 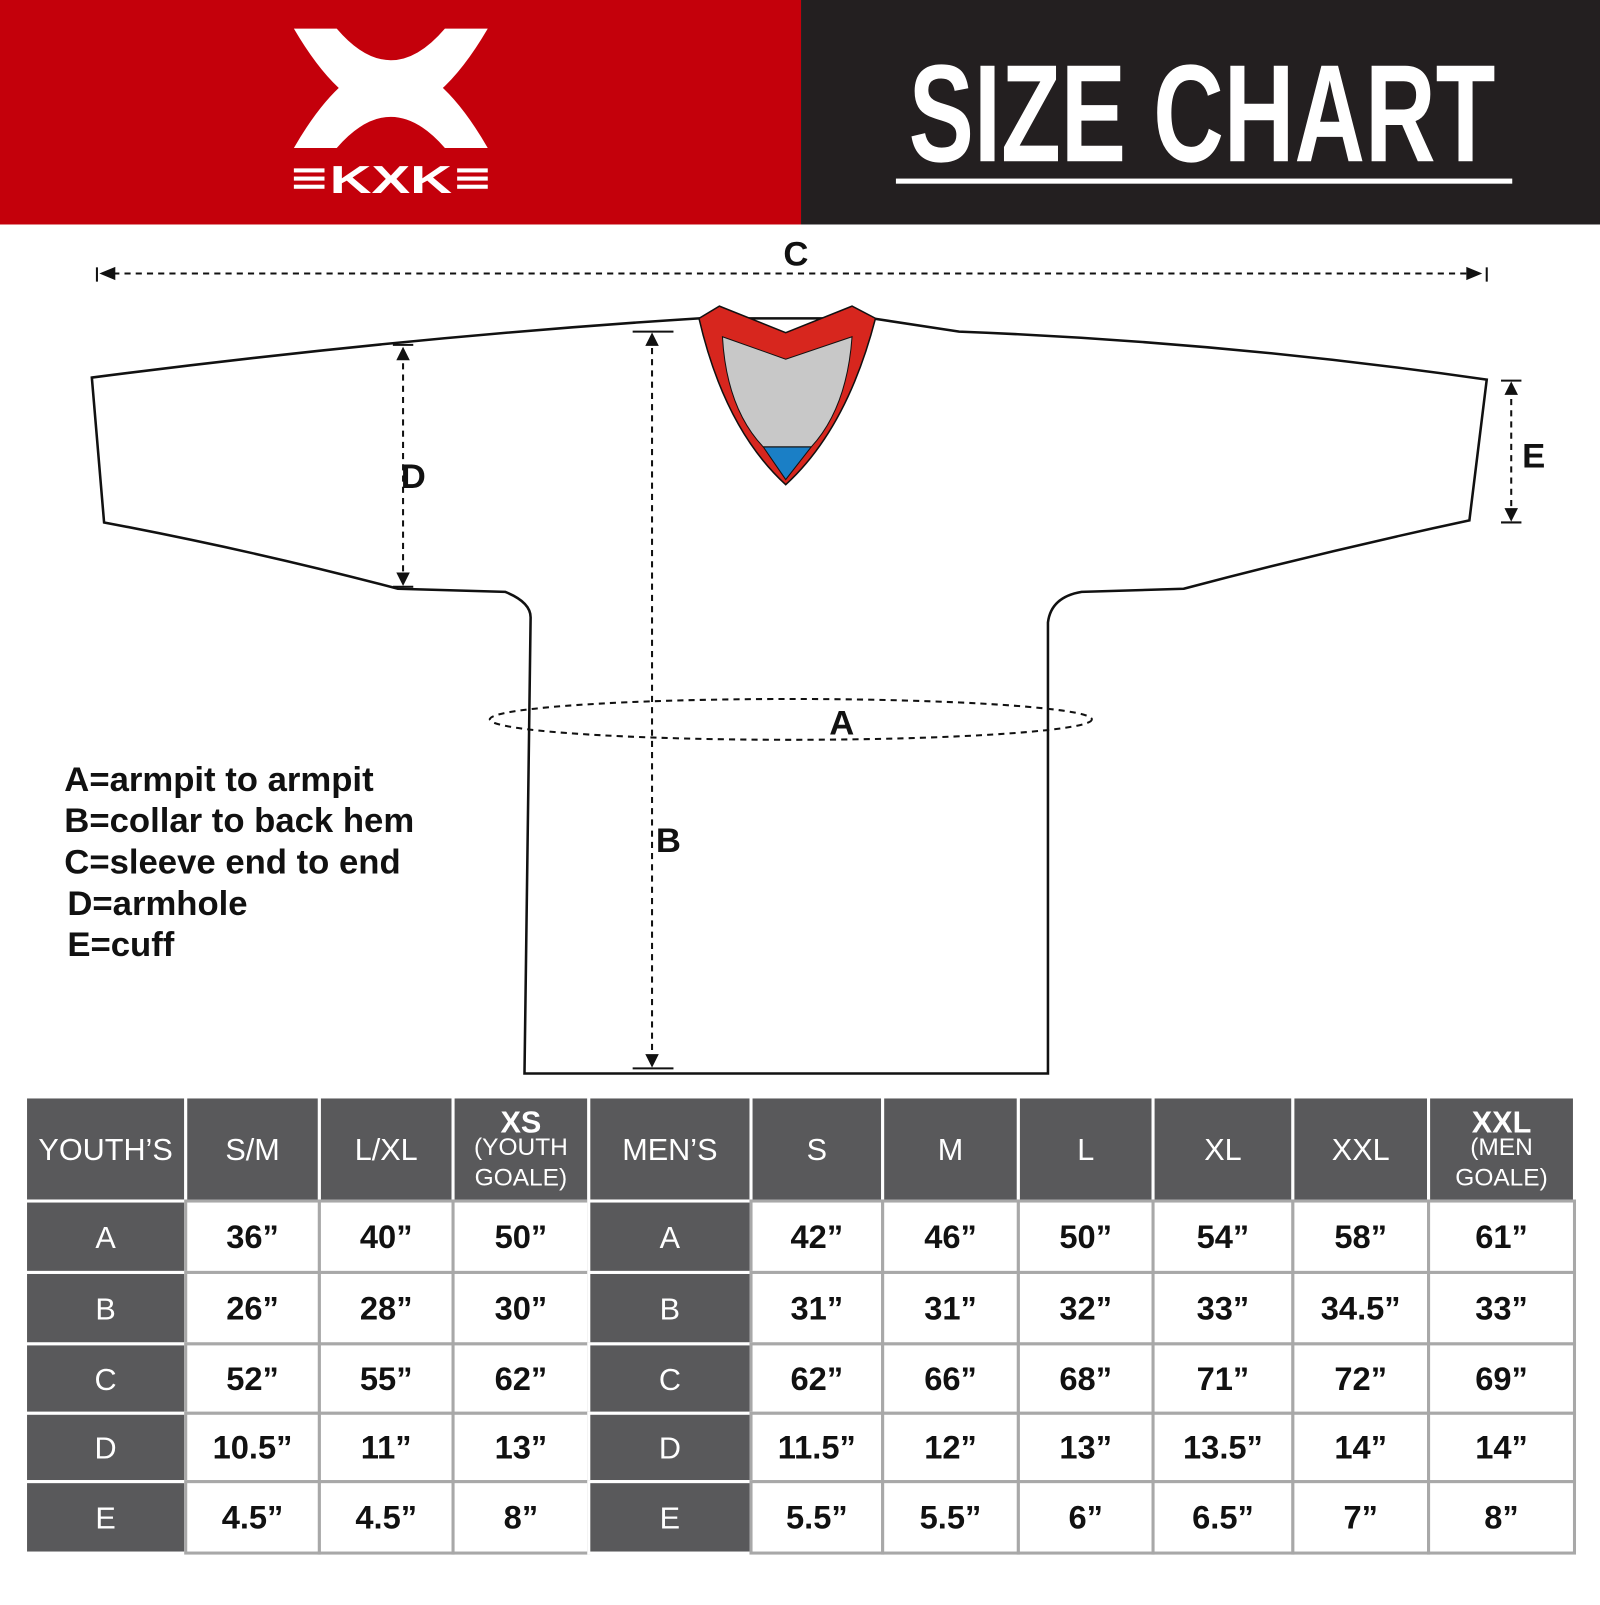 I want to click on cell-value: 28”, so click(x=386, y=1307).